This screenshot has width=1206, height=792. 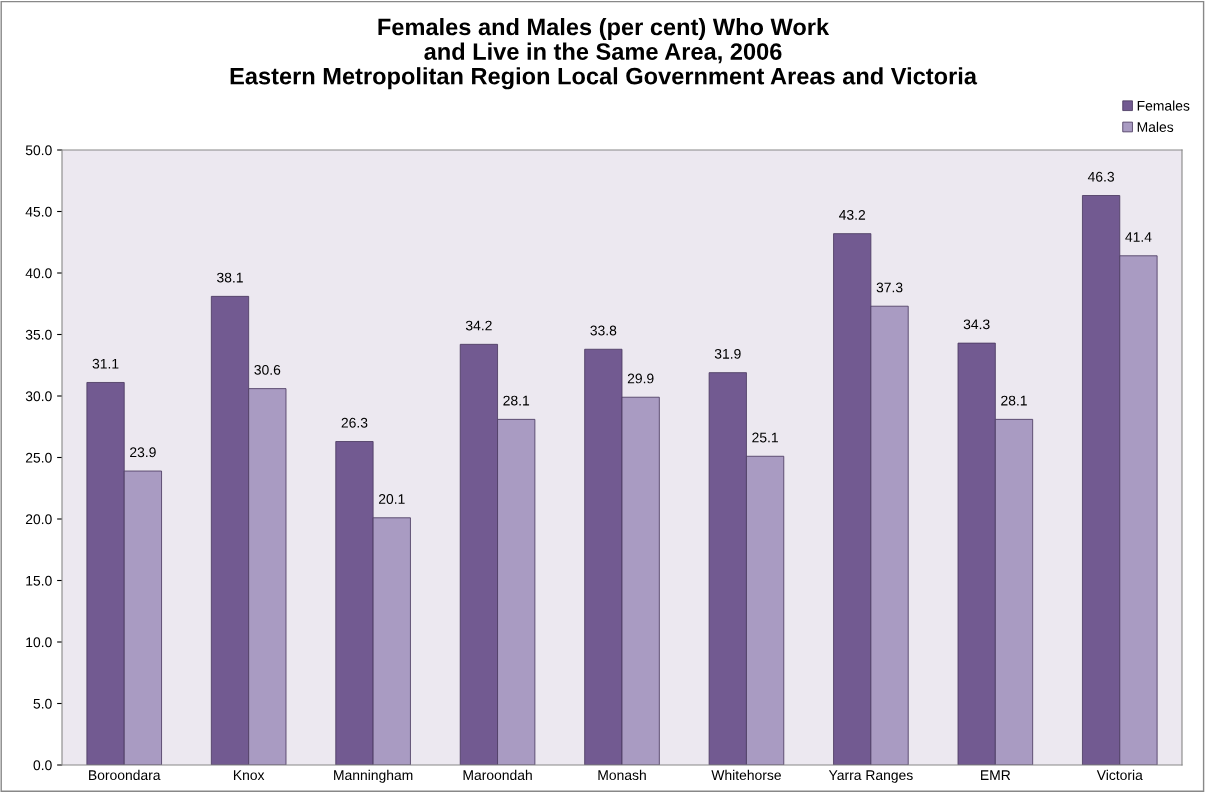 I want to click on y-tick-label: 15.0, so click(x=39, y=580).